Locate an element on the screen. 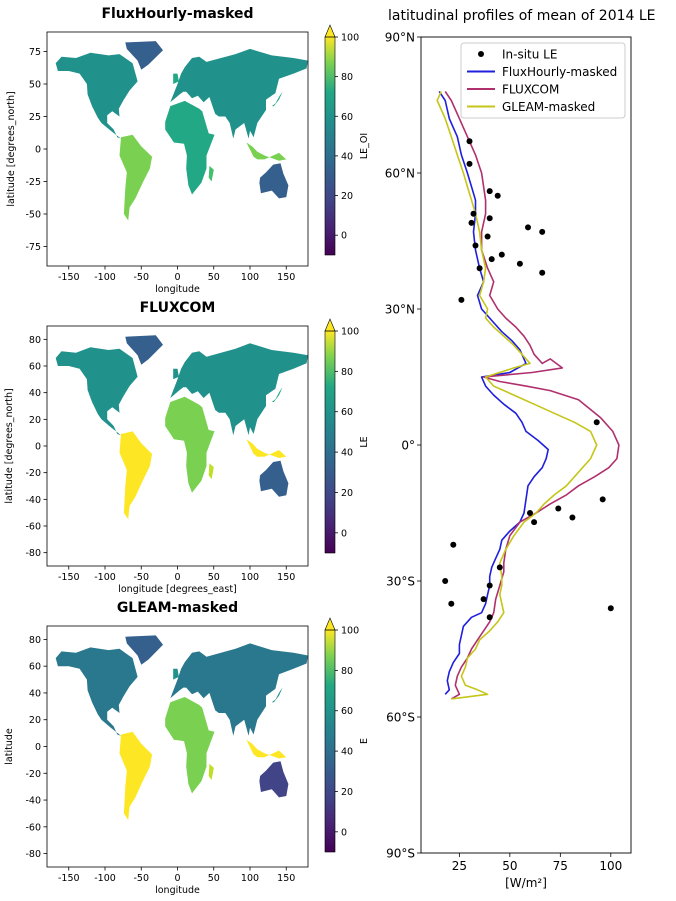 Image resolution: width=676 pixels, height=901 pixels. in-situ-points is located at coordinates (528, 379).